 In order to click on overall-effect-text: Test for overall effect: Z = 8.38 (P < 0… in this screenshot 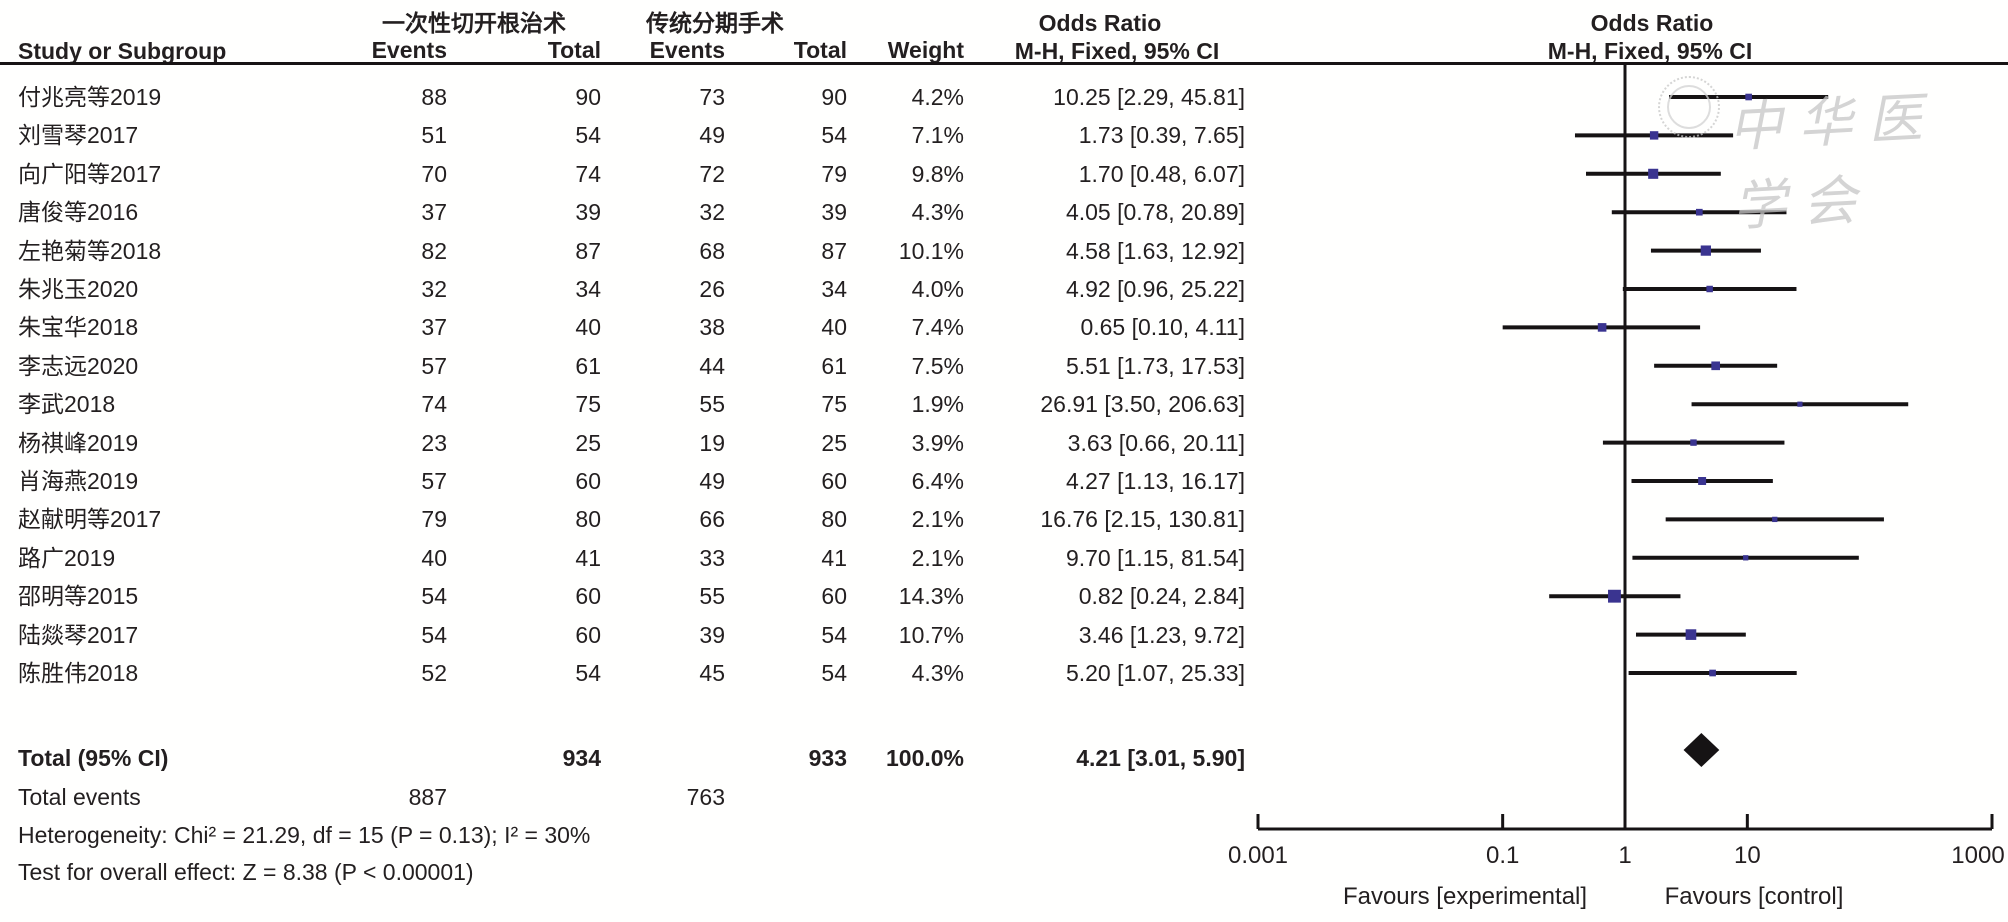, I will do `click(246, 872)`.